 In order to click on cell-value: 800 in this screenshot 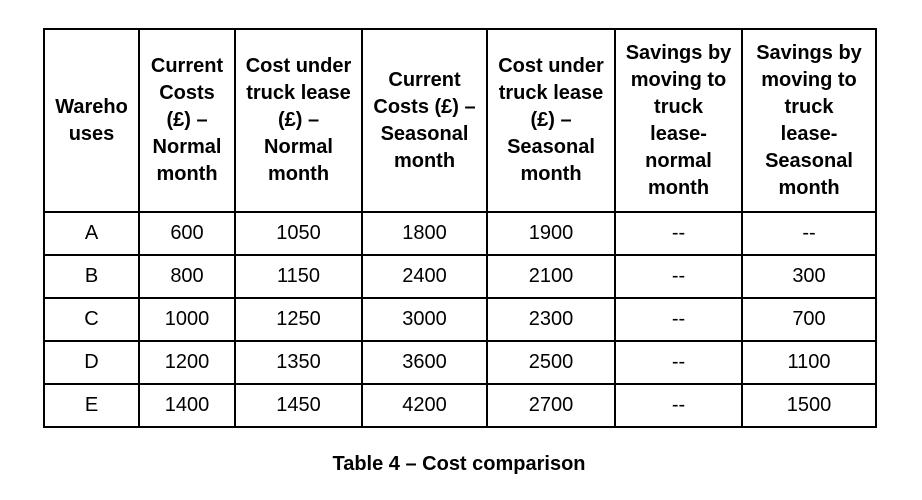, I will do `click(187, 276)`.